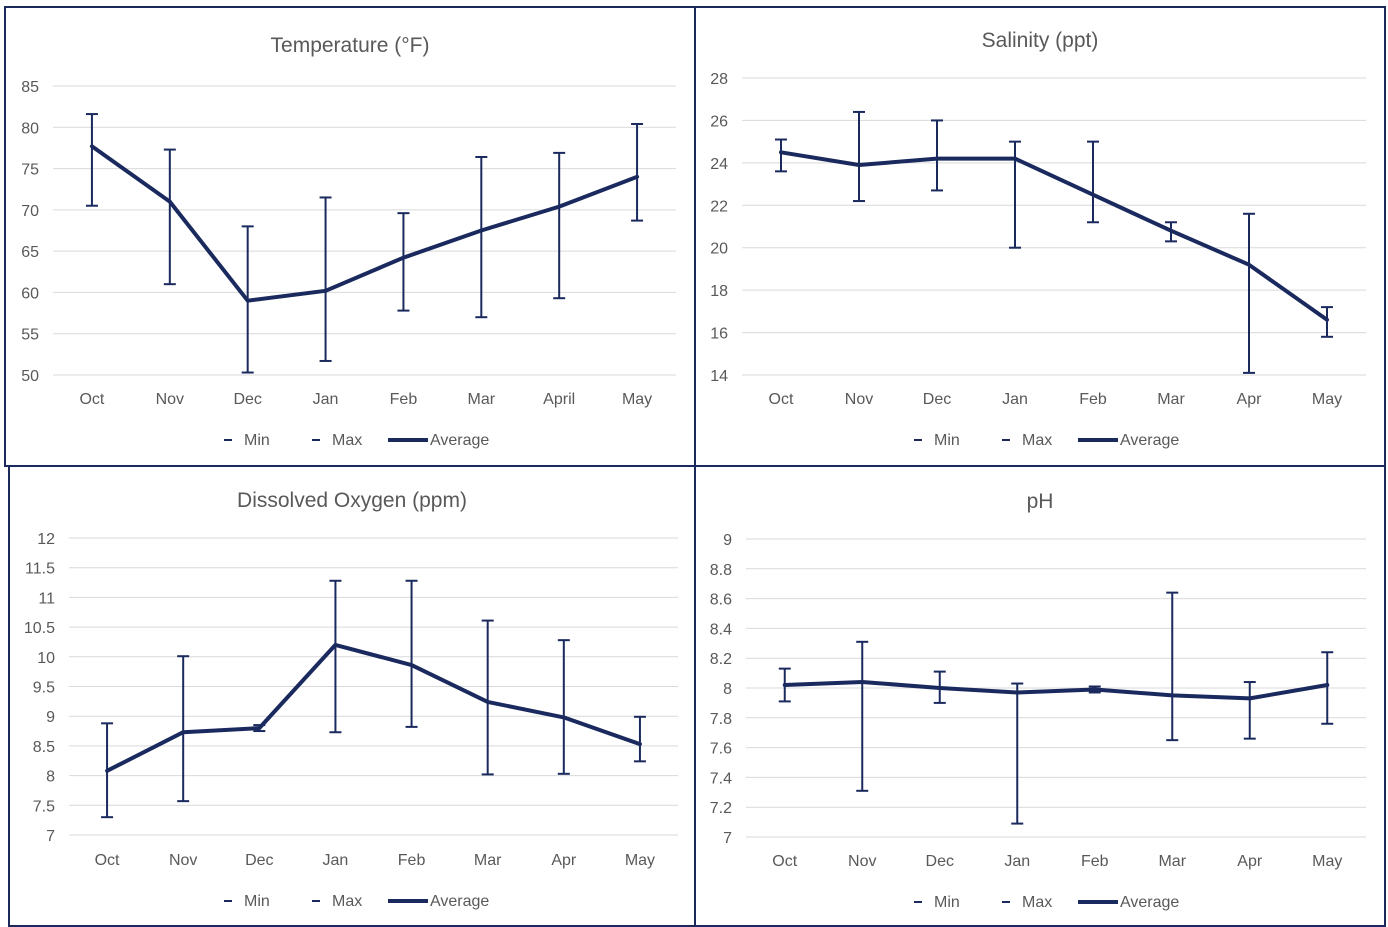  Describe the element at coordinates (30, 87) in the screenshot. I see `y-tick-label: 85` at that location.